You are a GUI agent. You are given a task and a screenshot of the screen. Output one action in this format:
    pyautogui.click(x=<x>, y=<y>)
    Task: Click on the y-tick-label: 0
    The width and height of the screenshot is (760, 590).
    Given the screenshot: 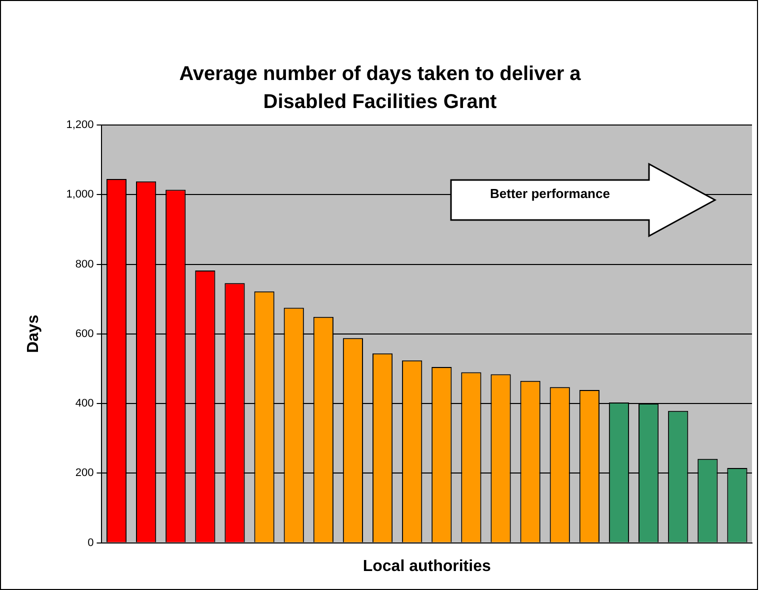 What is the action you would take?
    pyautogui.click(x=91, y=542)
    